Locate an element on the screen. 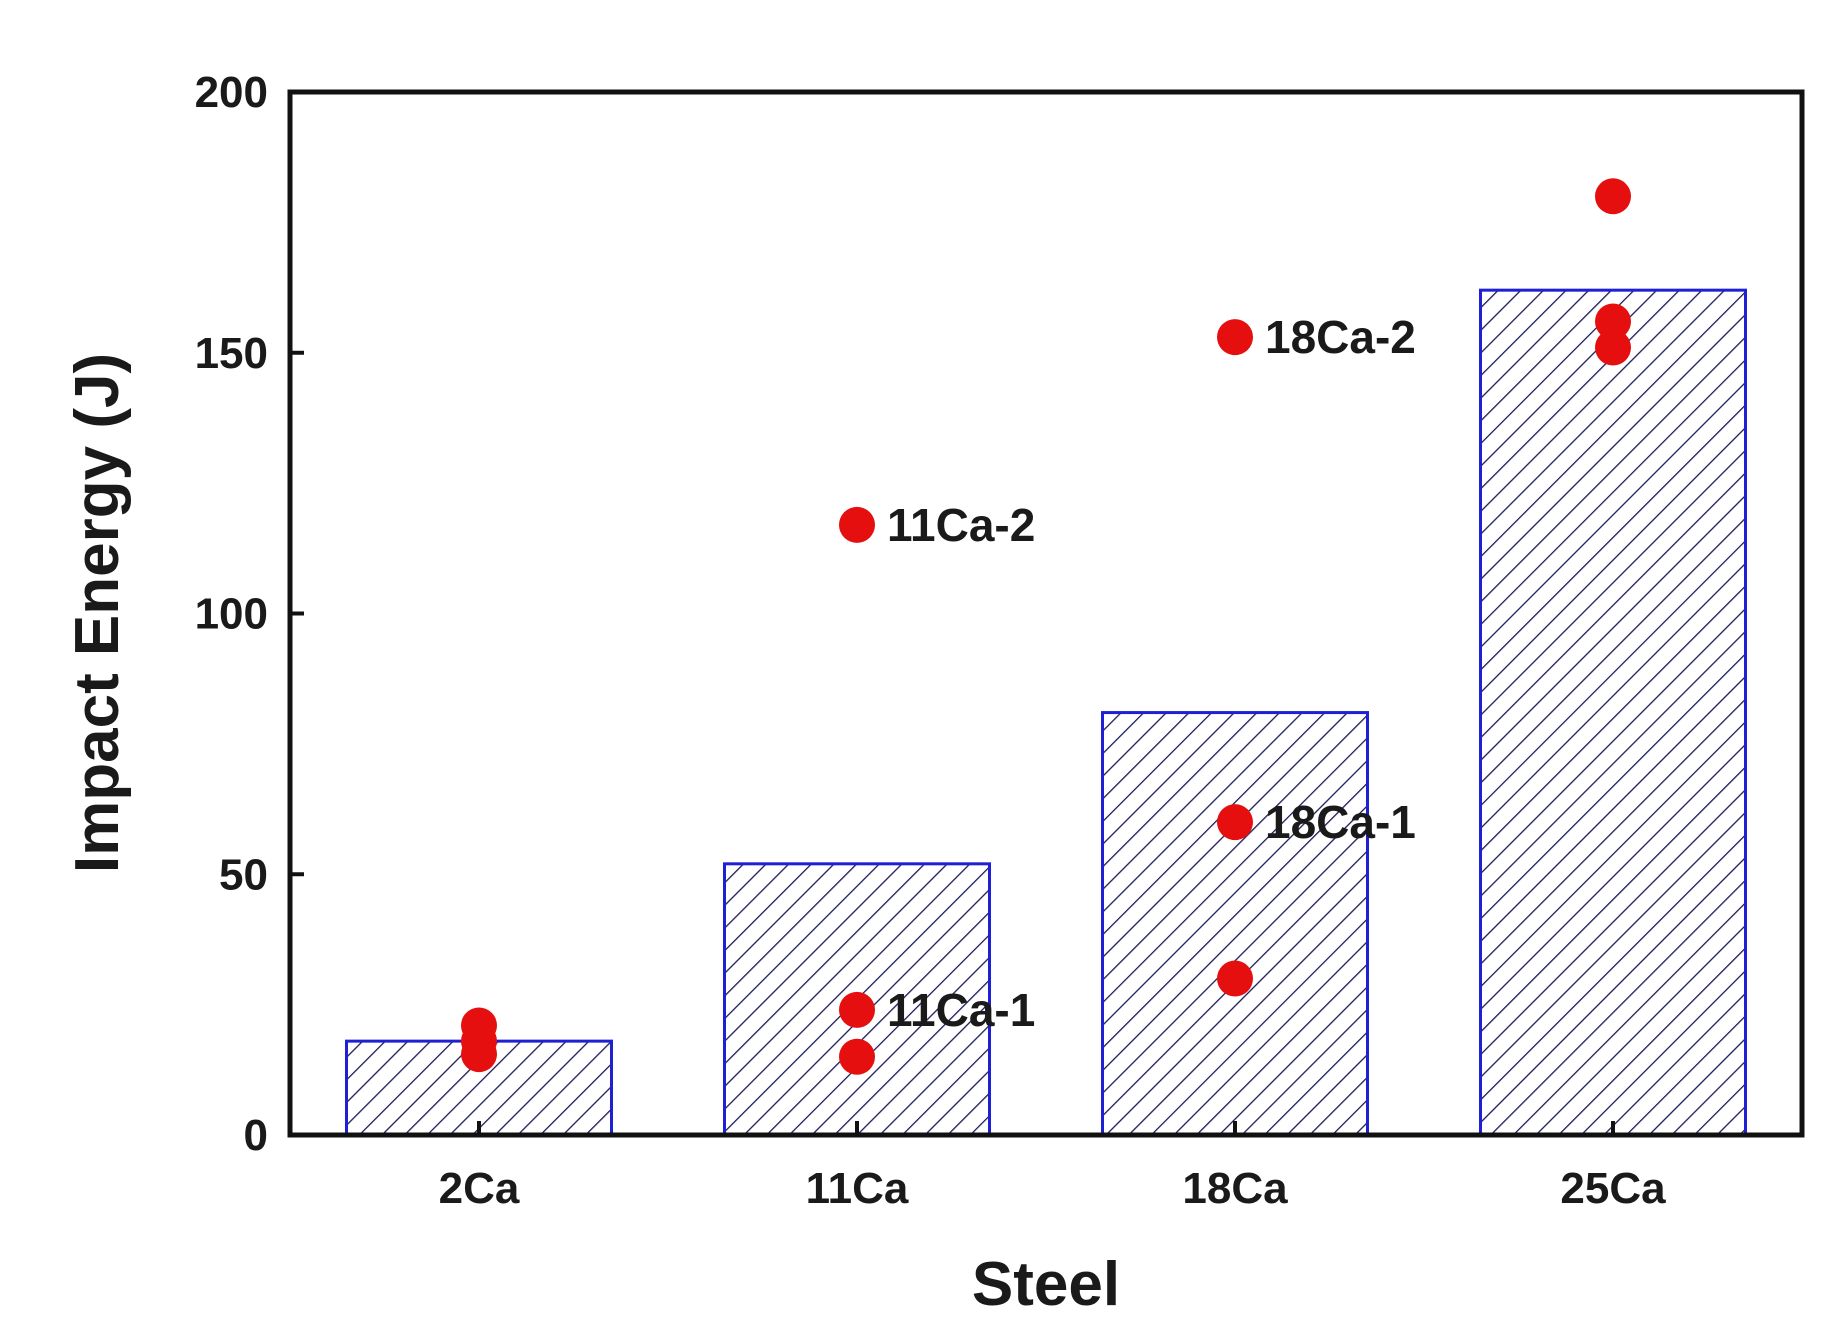 This screenshot has height=1330, width=1848. y-tick-label-150: 150 is located at coordinates (231, 353).